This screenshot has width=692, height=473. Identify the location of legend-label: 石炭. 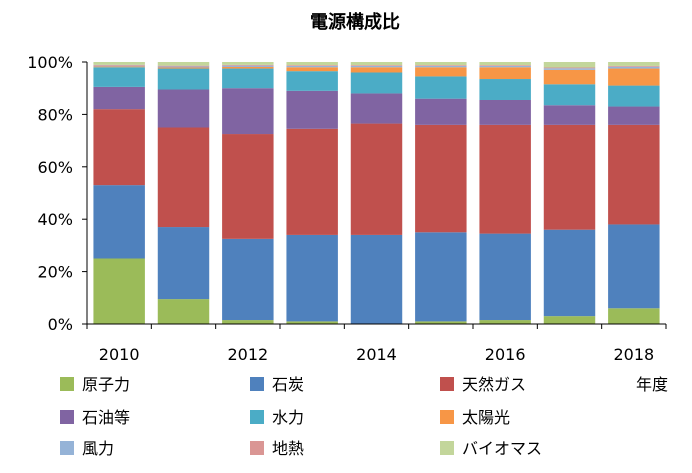
(288, 384).